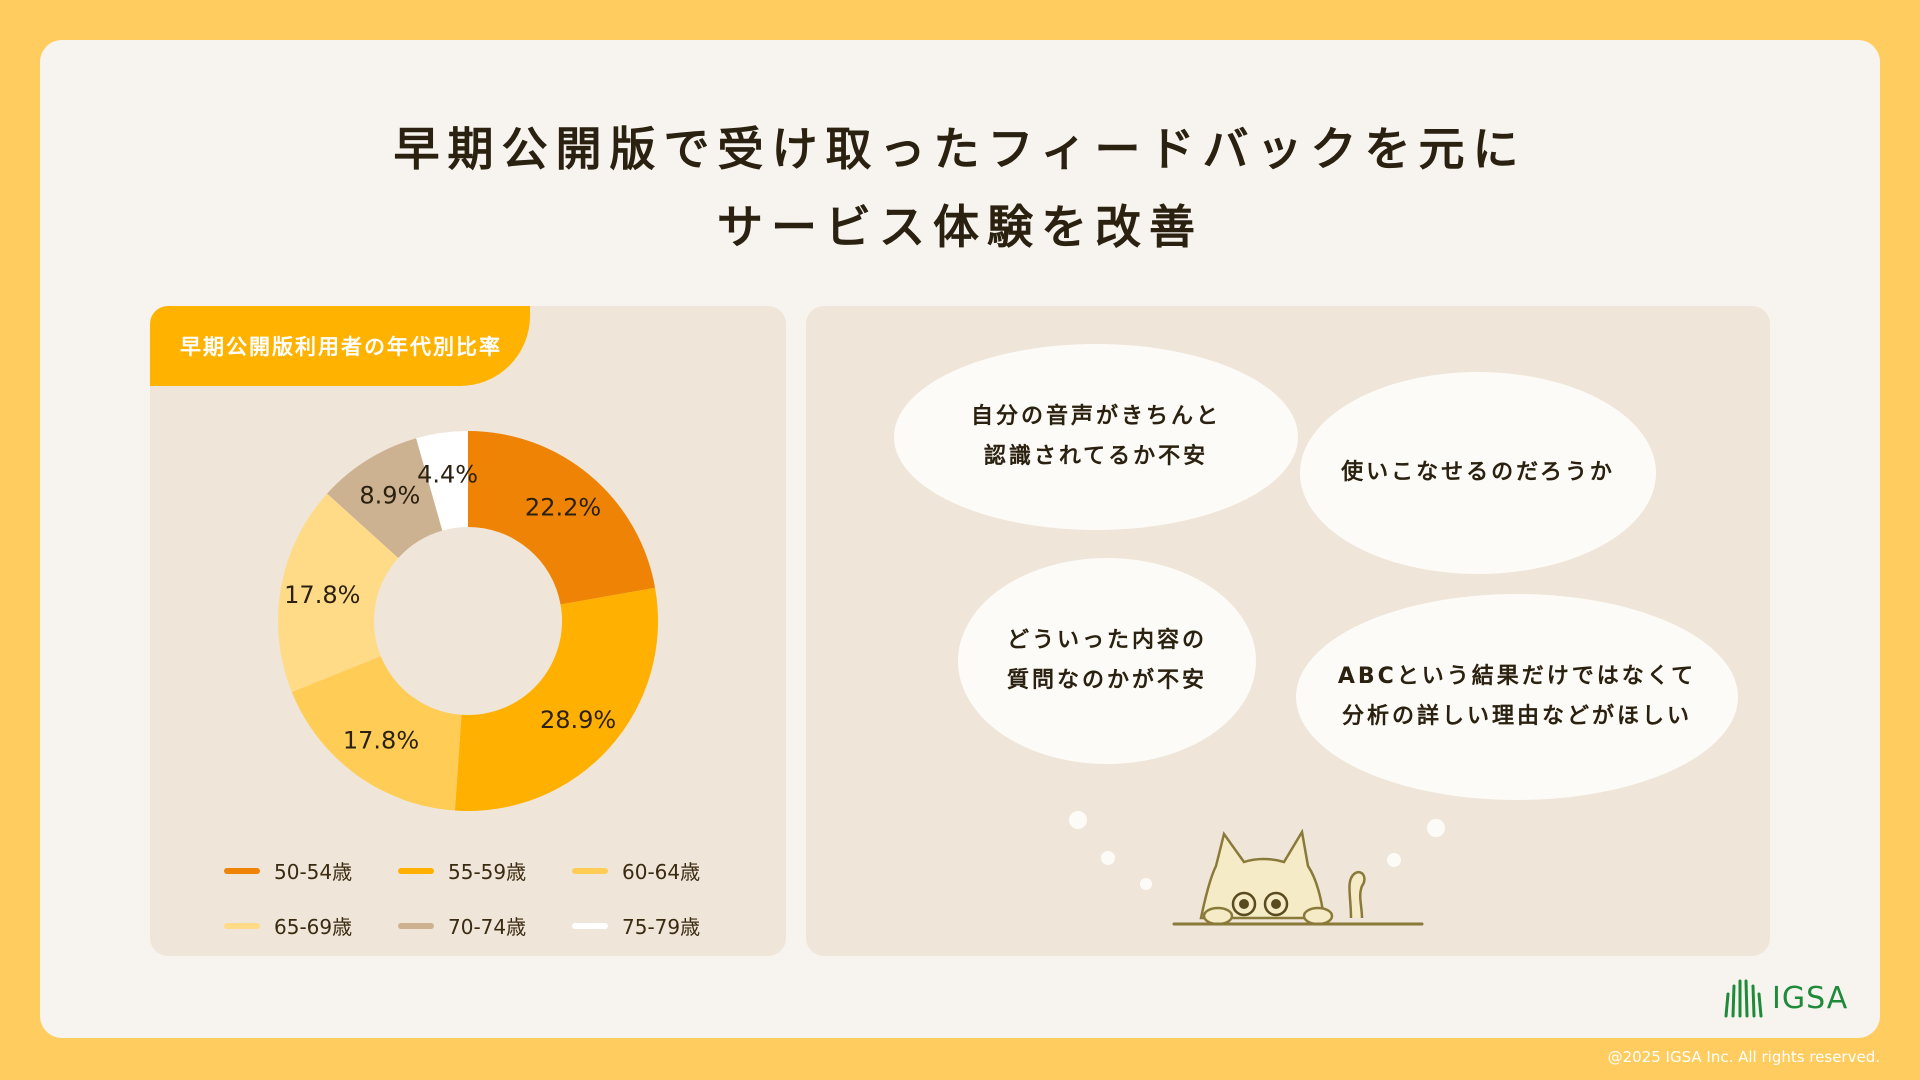 Image resolution: width=1920 pixels, height=1080 pixels. Describe the element at coordinates (1096, 437) in the screenshot. I see `feedback-bubble-1: 自分の音声がきちんと 認識されてるか不安` at that location.